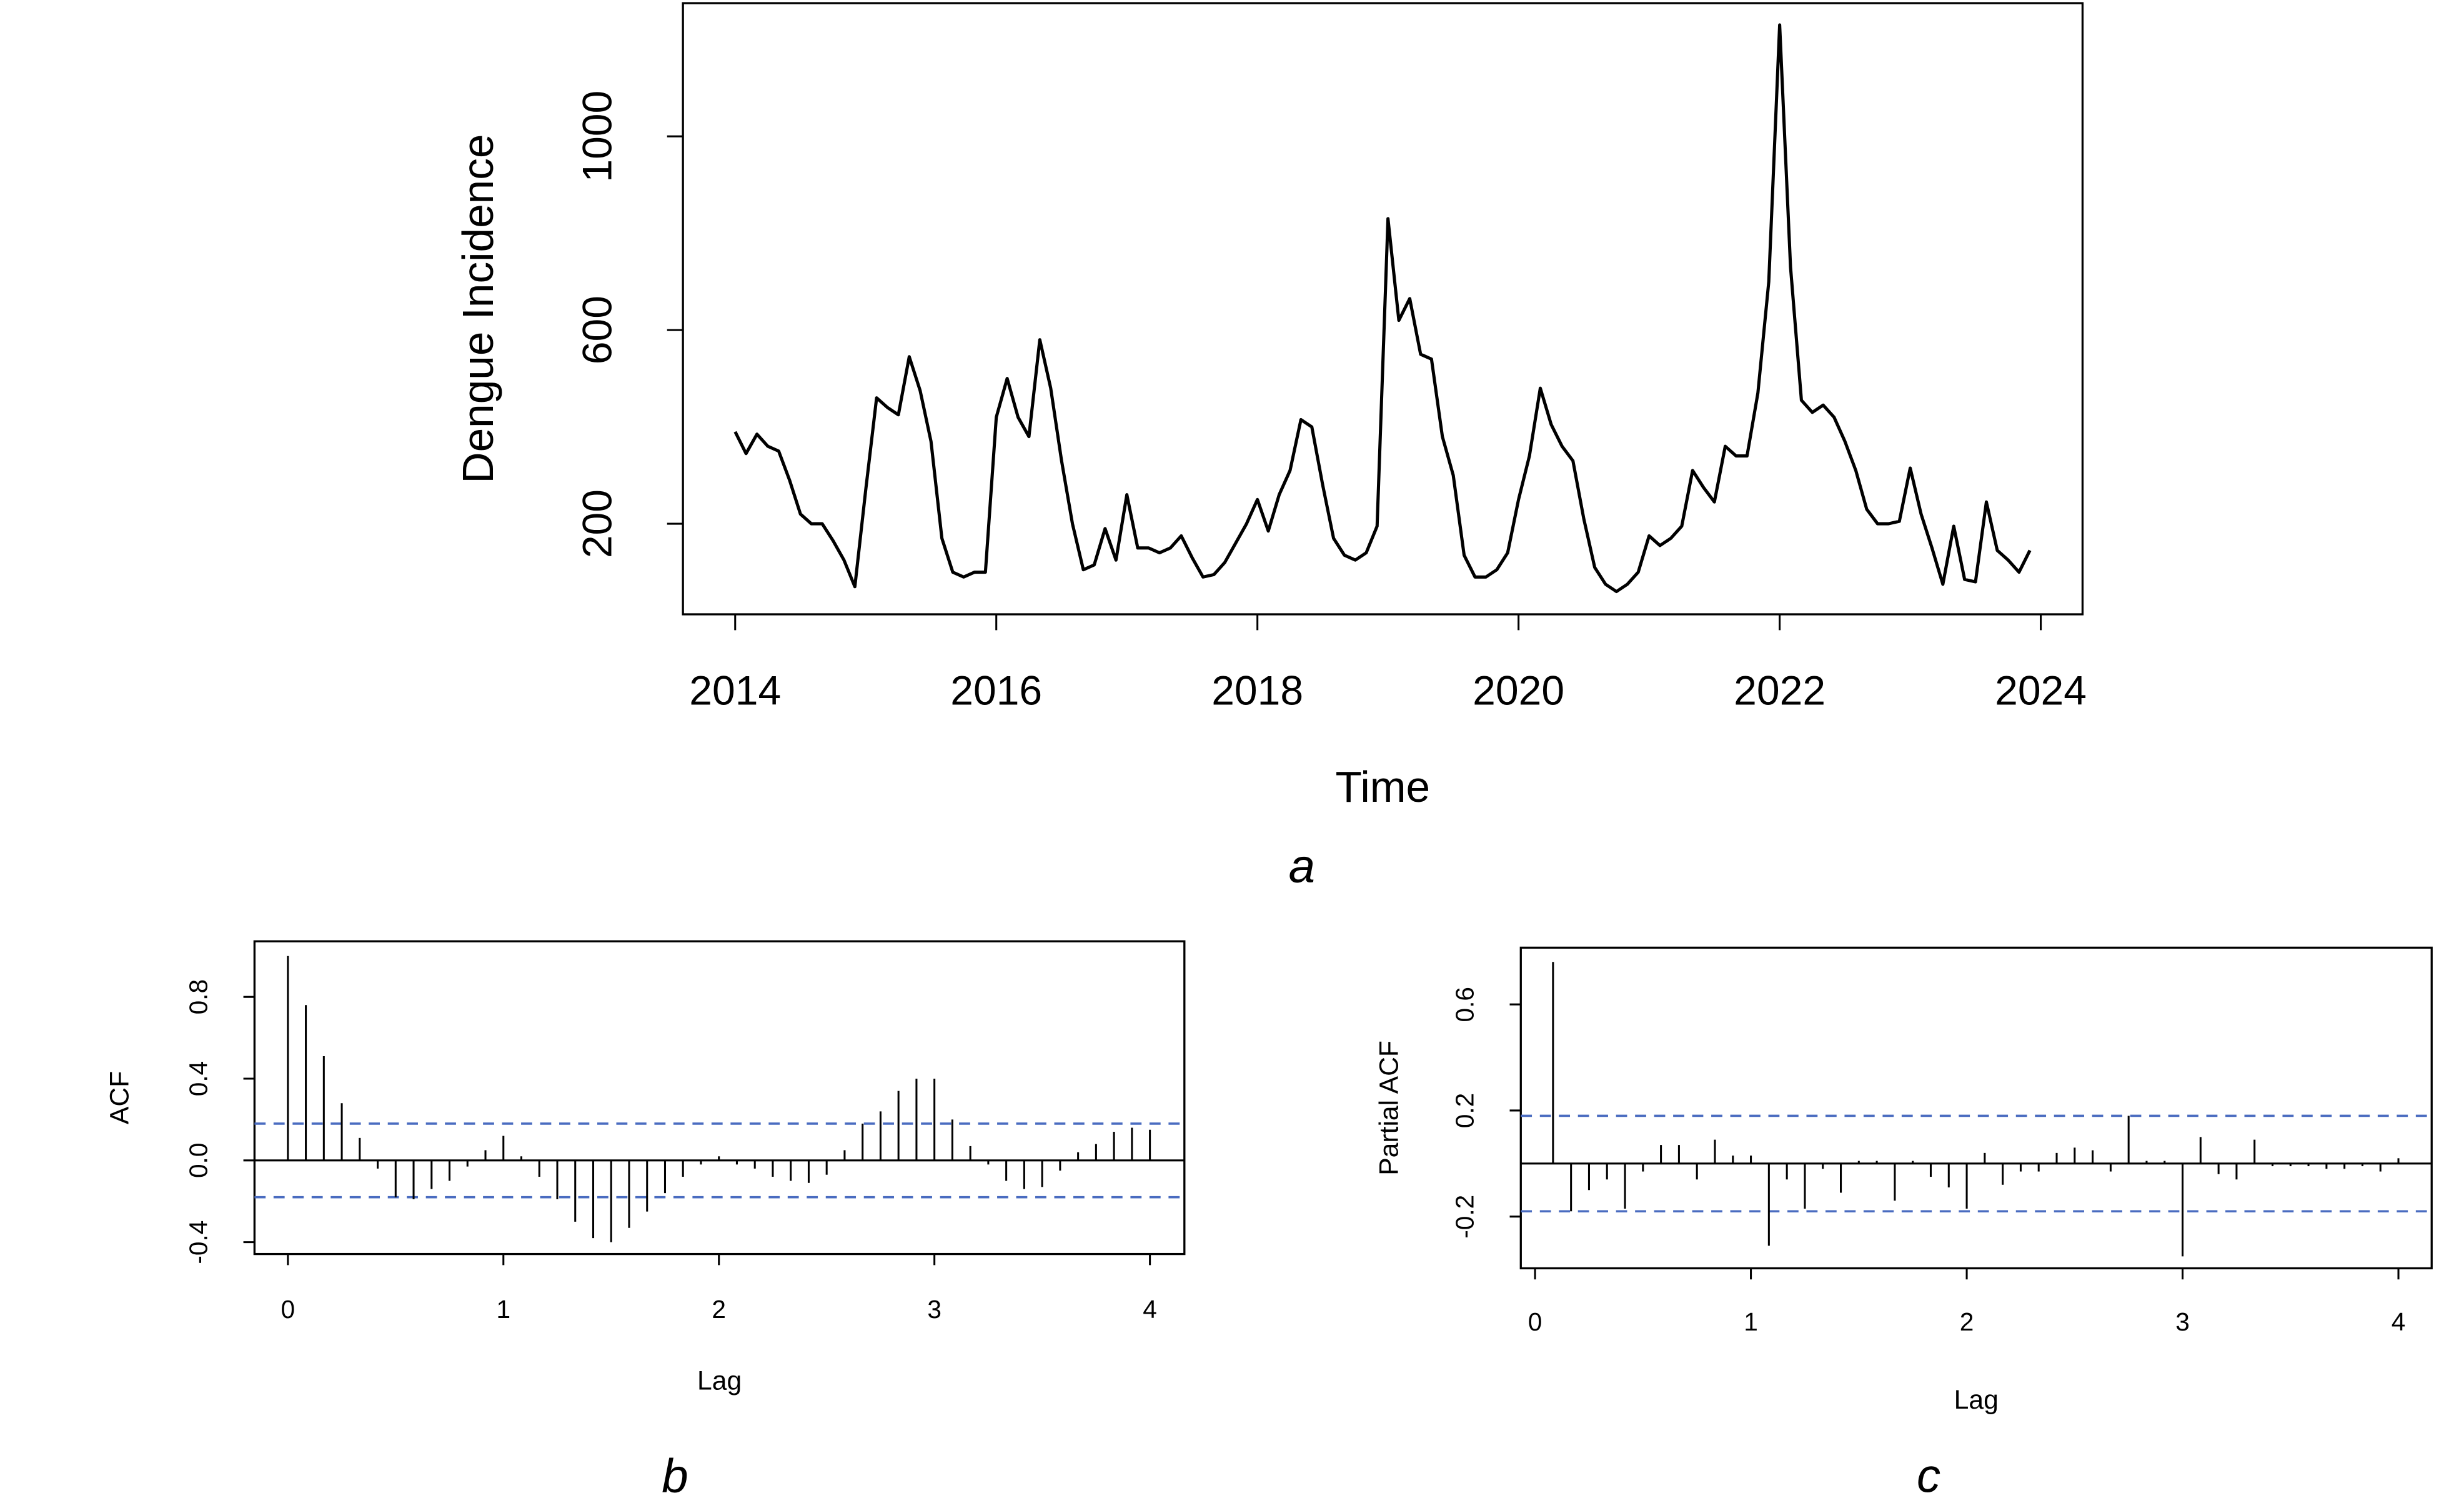  What do you see at coordinates (1780, 690) in the screenshot?
I see `x-tick-label: 2022` at bounding box center [1780, 690].